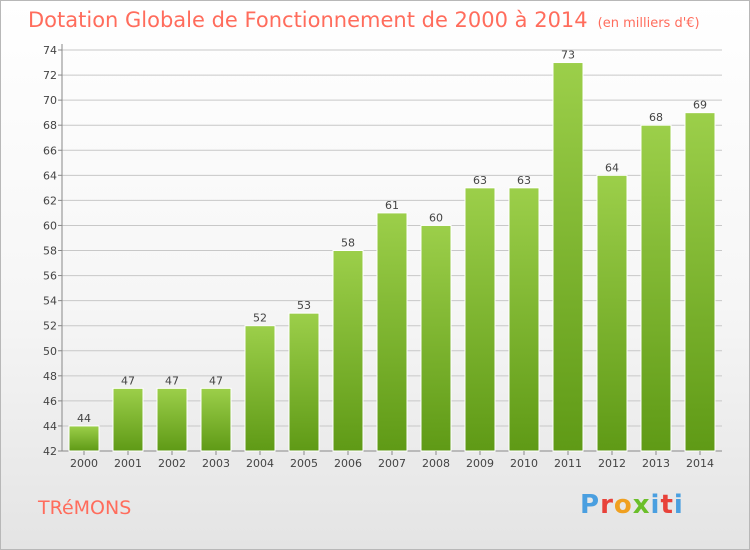  Describe the element at coordinates (50, 351) in the screenshot. I see `y-tick-label: 50` at that location.